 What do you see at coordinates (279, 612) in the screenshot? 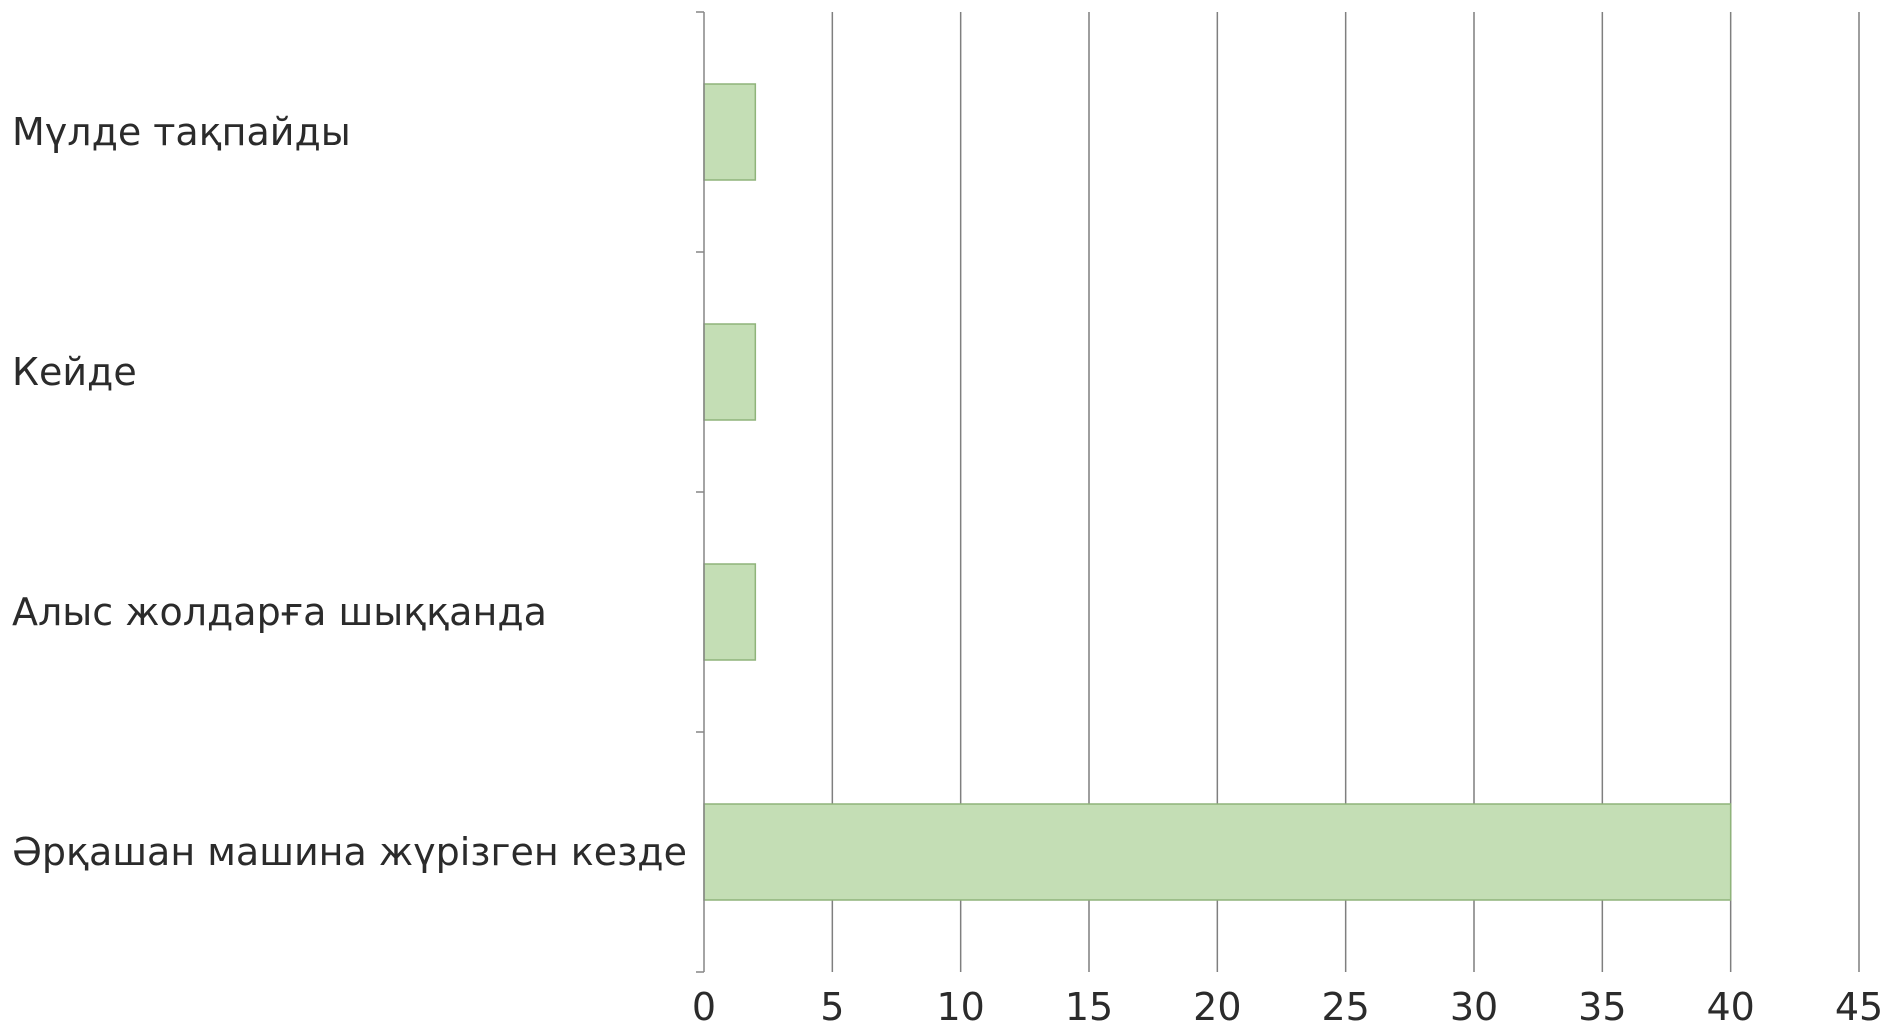
I see `category-label-2: Алыс жолдарға шыққанда` at bounding box center [279, 612].